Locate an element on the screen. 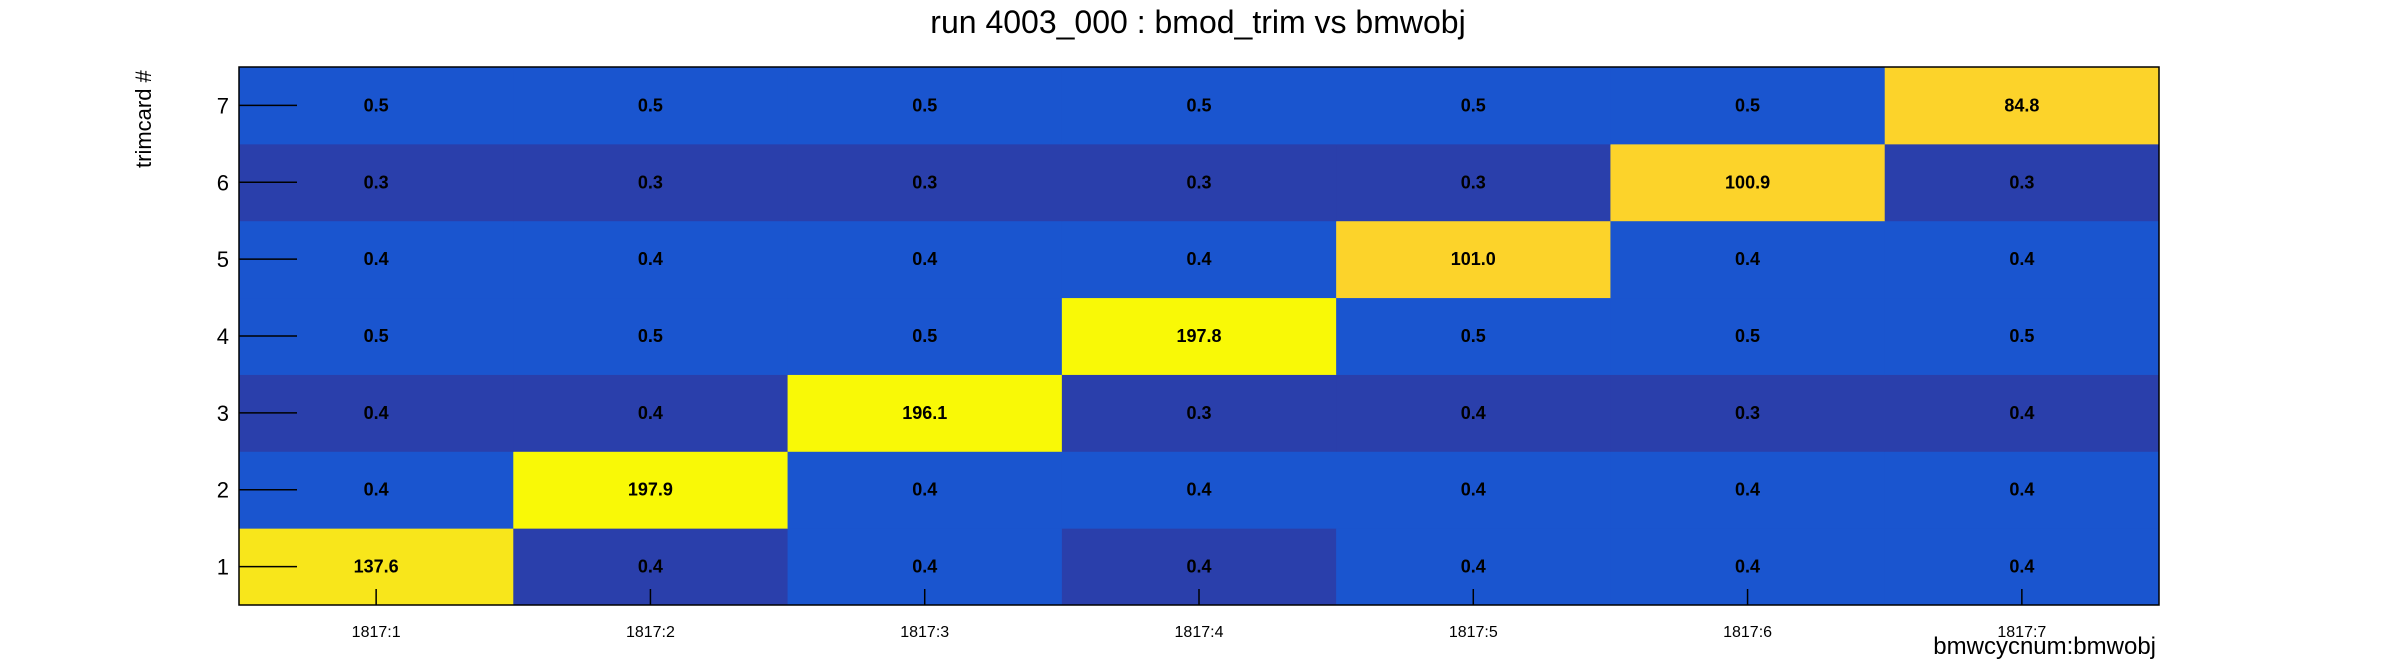 Image resolution: width=2396 pixels, height=672 pixels. data-label: 101.0 is located at coordinates (1473, 259).